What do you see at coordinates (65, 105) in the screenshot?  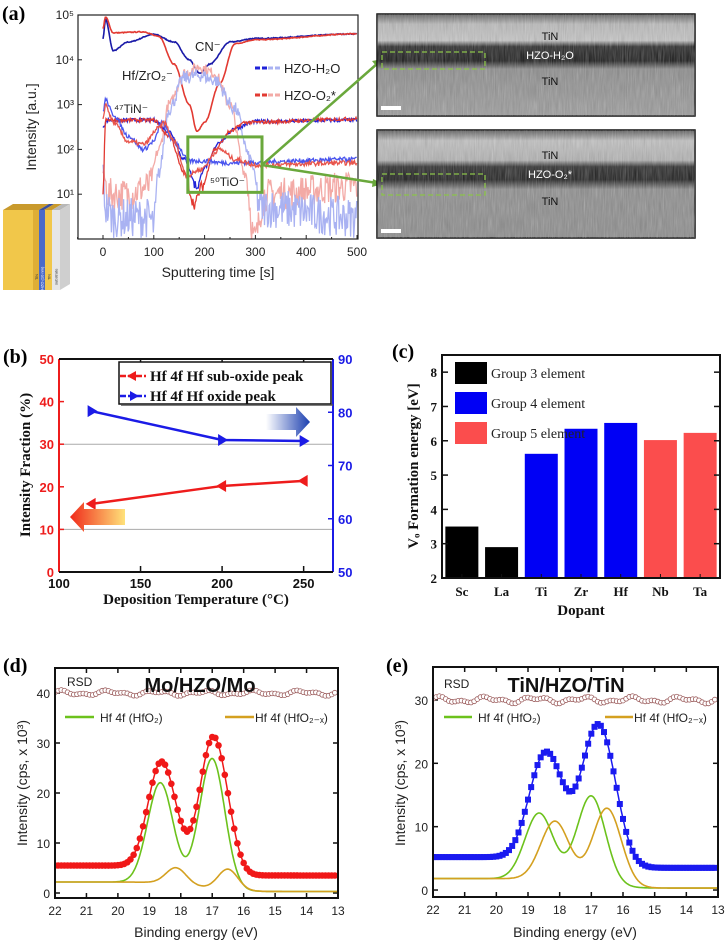 I see `y-tick-label: 10³` at bounding box center [65, 105].